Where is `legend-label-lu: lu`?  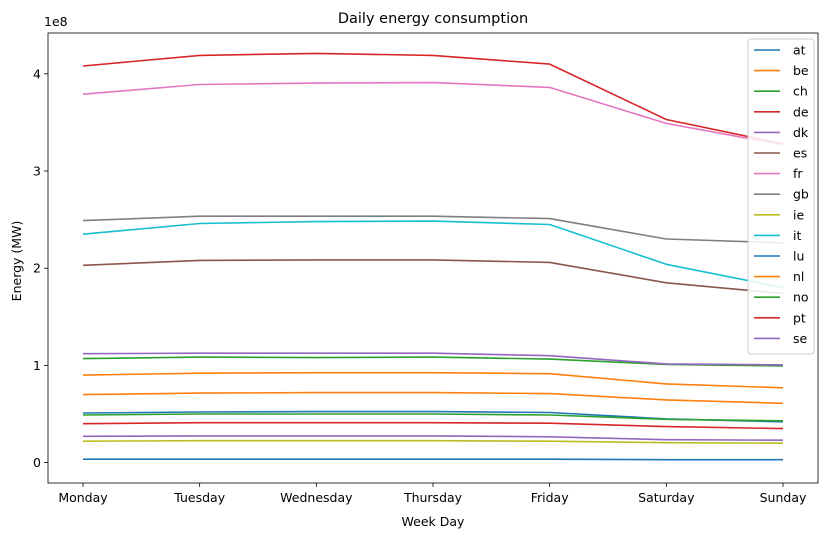 legend-label-lu: lu is located at coordinates (798, 256).